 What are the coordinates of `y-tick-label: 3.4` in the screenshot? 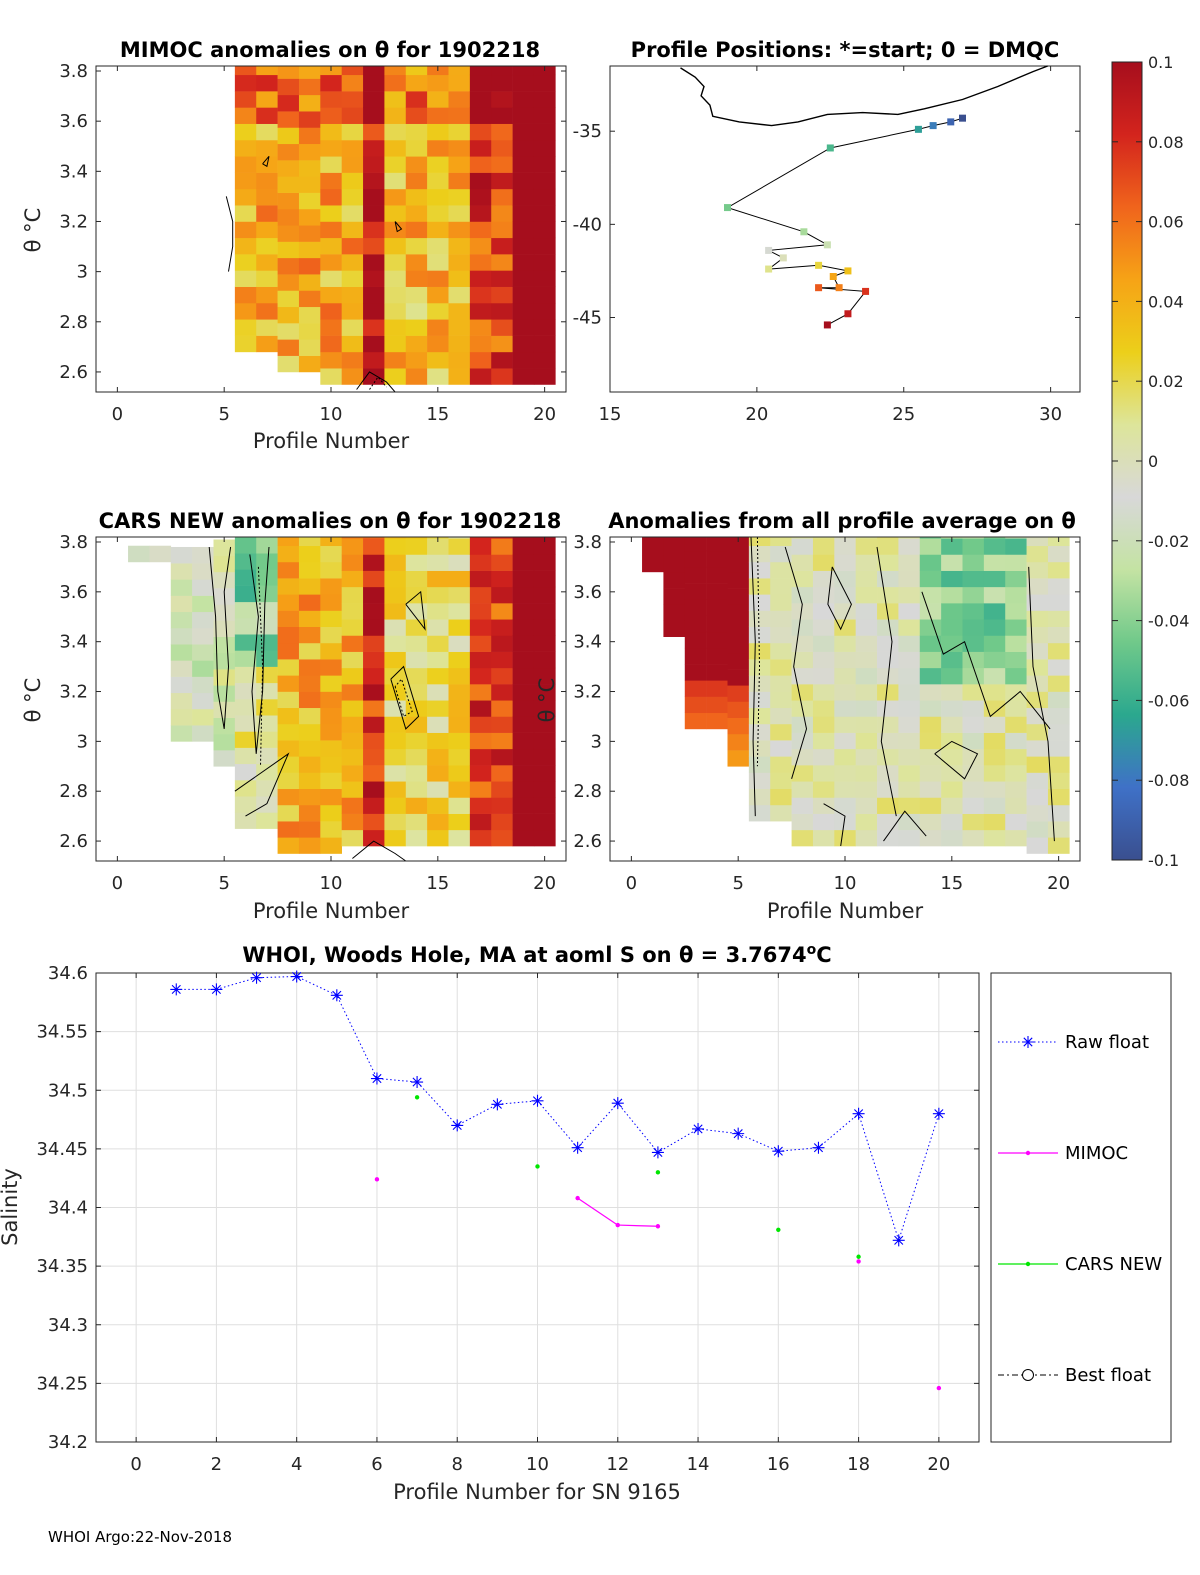 It's located at (73, 171).